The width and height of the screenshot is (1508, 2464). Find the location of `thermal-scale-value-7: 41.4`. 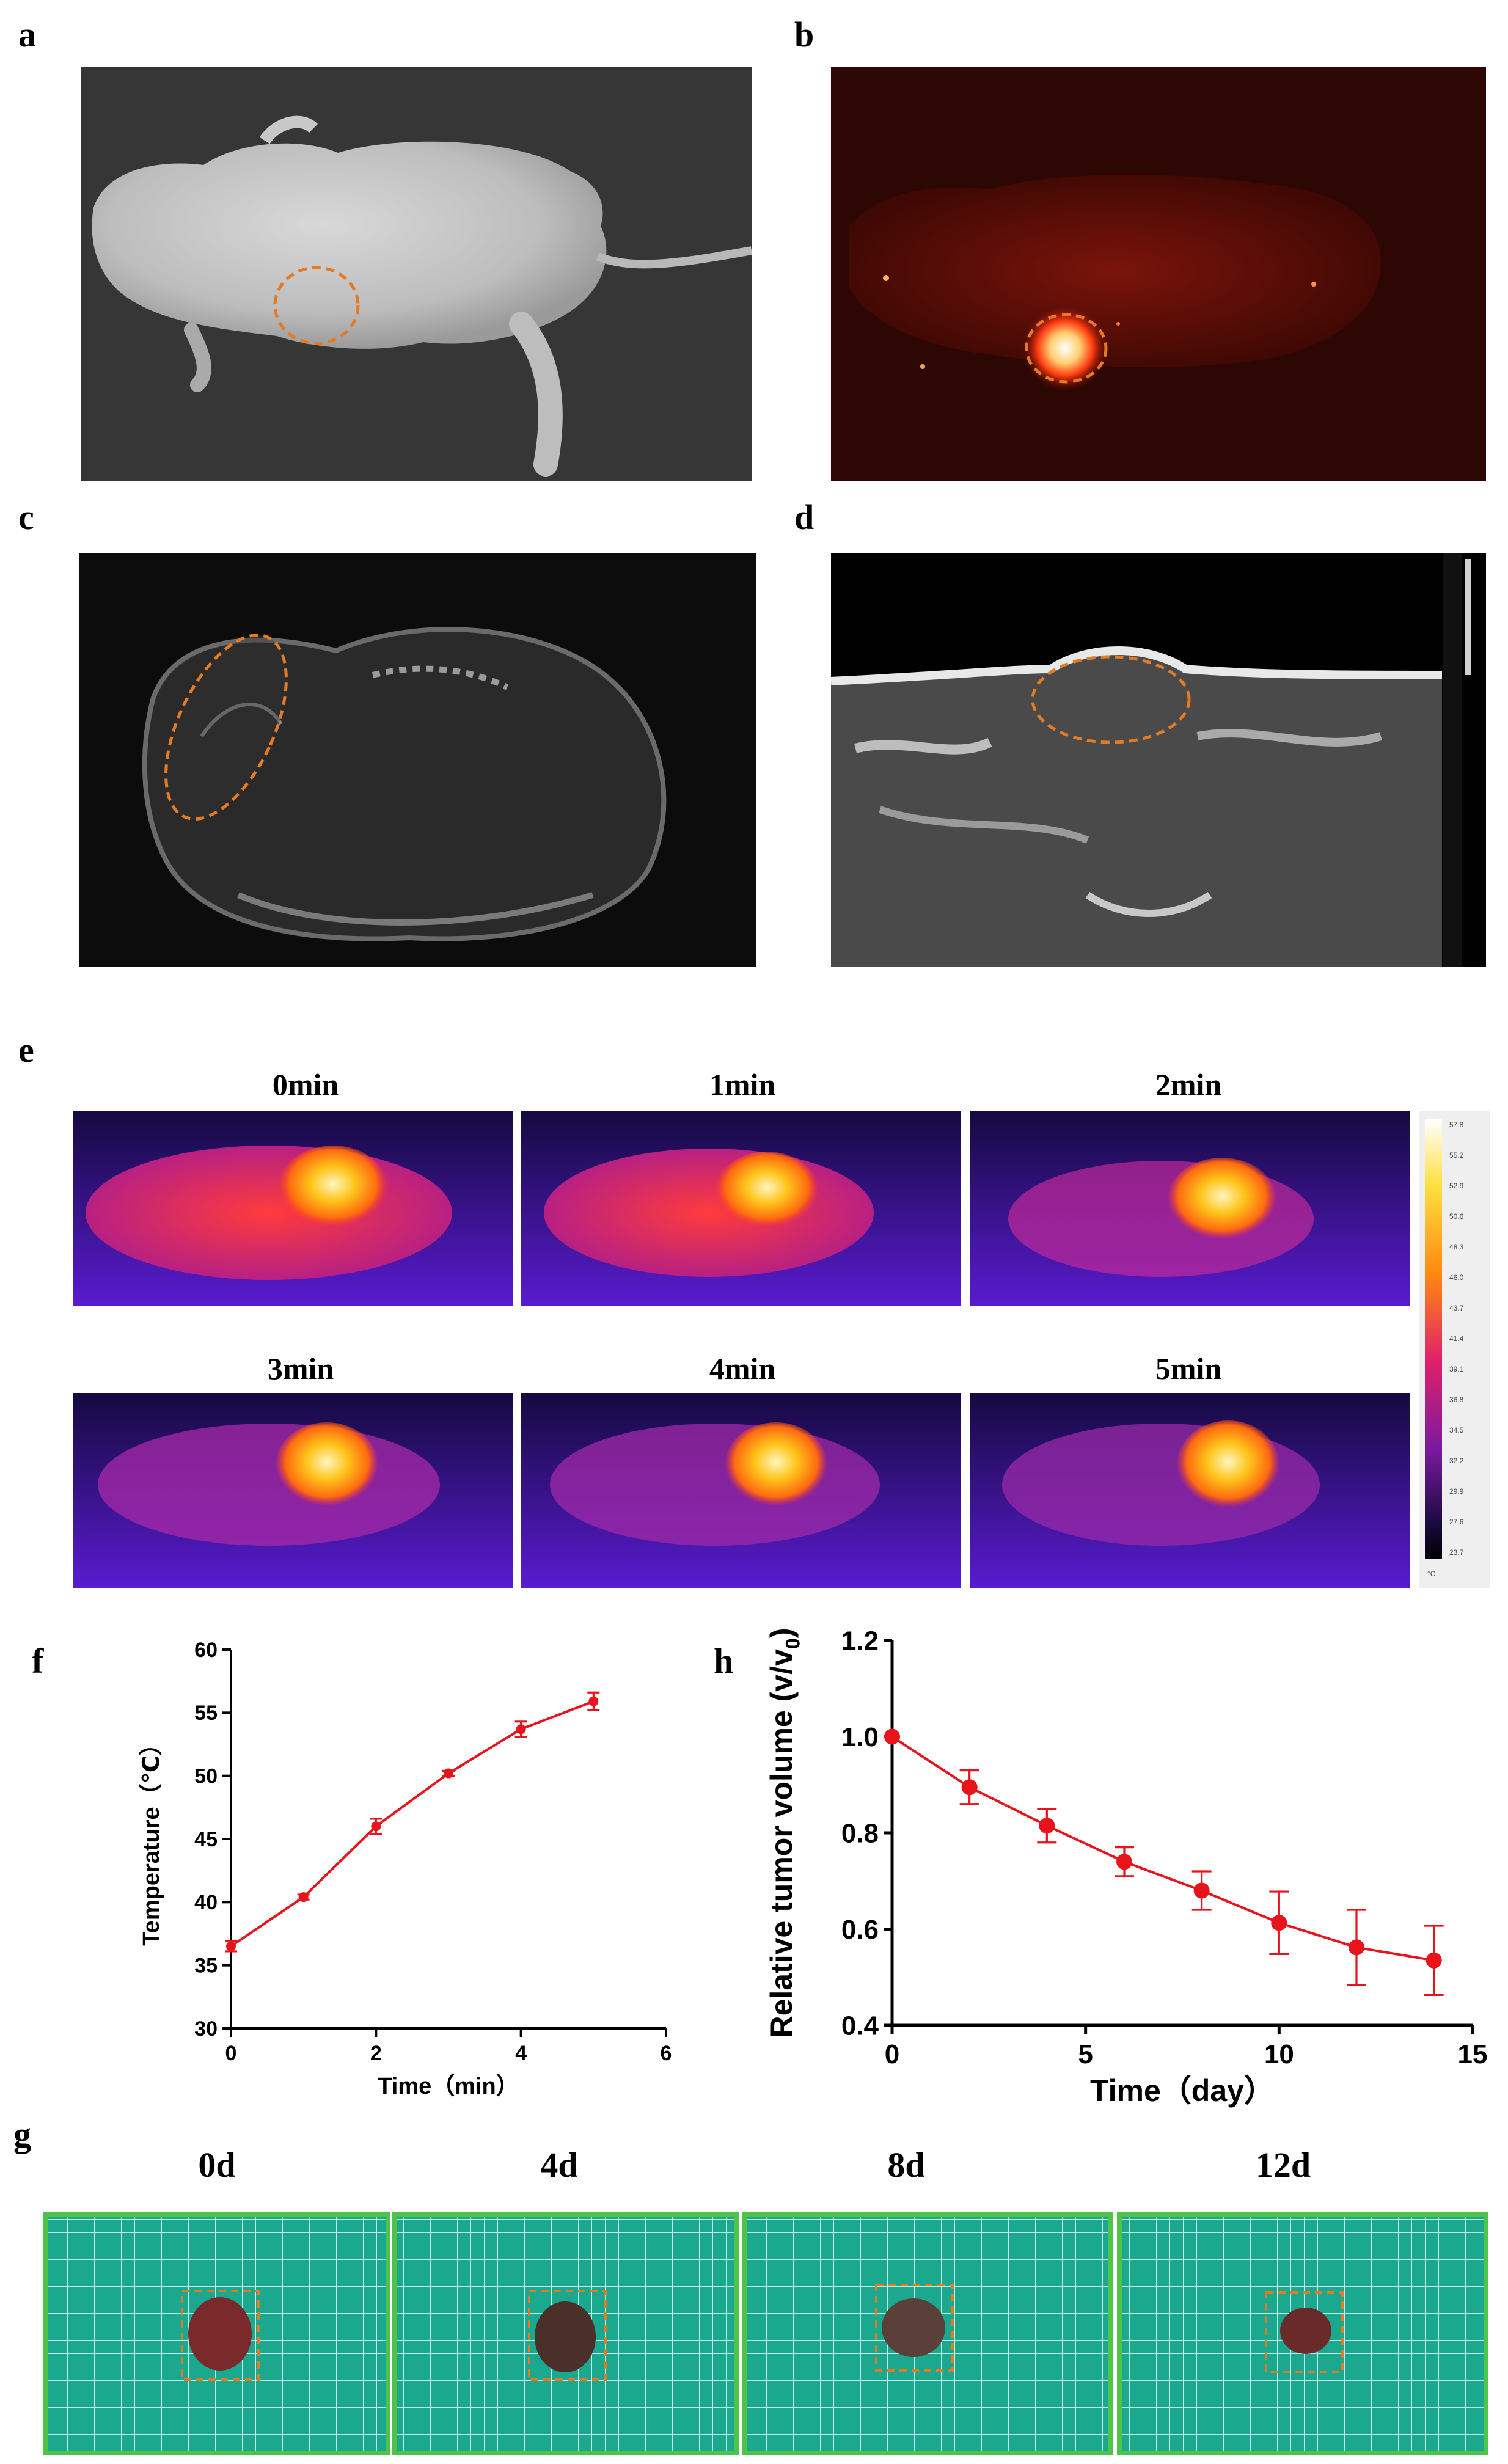

thermal-scale-value-7: 41.4 is located at coordinates (1456, 1338).